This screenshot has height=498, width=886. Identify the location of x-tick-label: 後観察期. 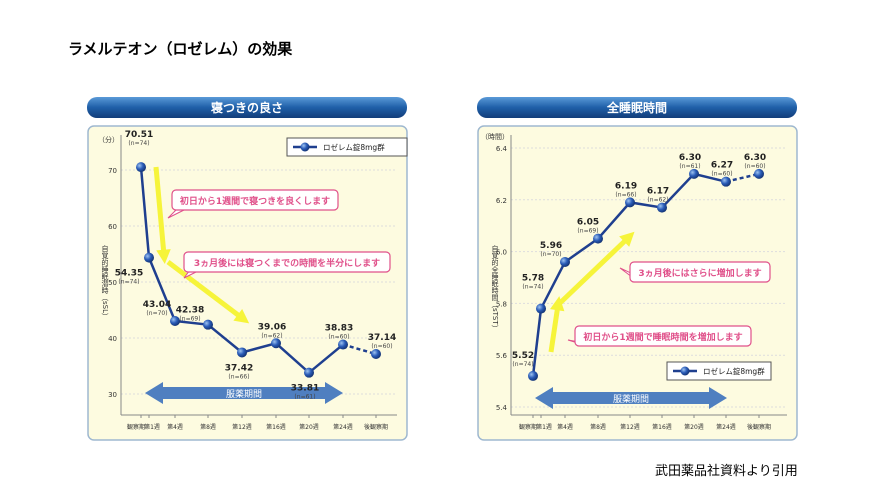
(376, 427).